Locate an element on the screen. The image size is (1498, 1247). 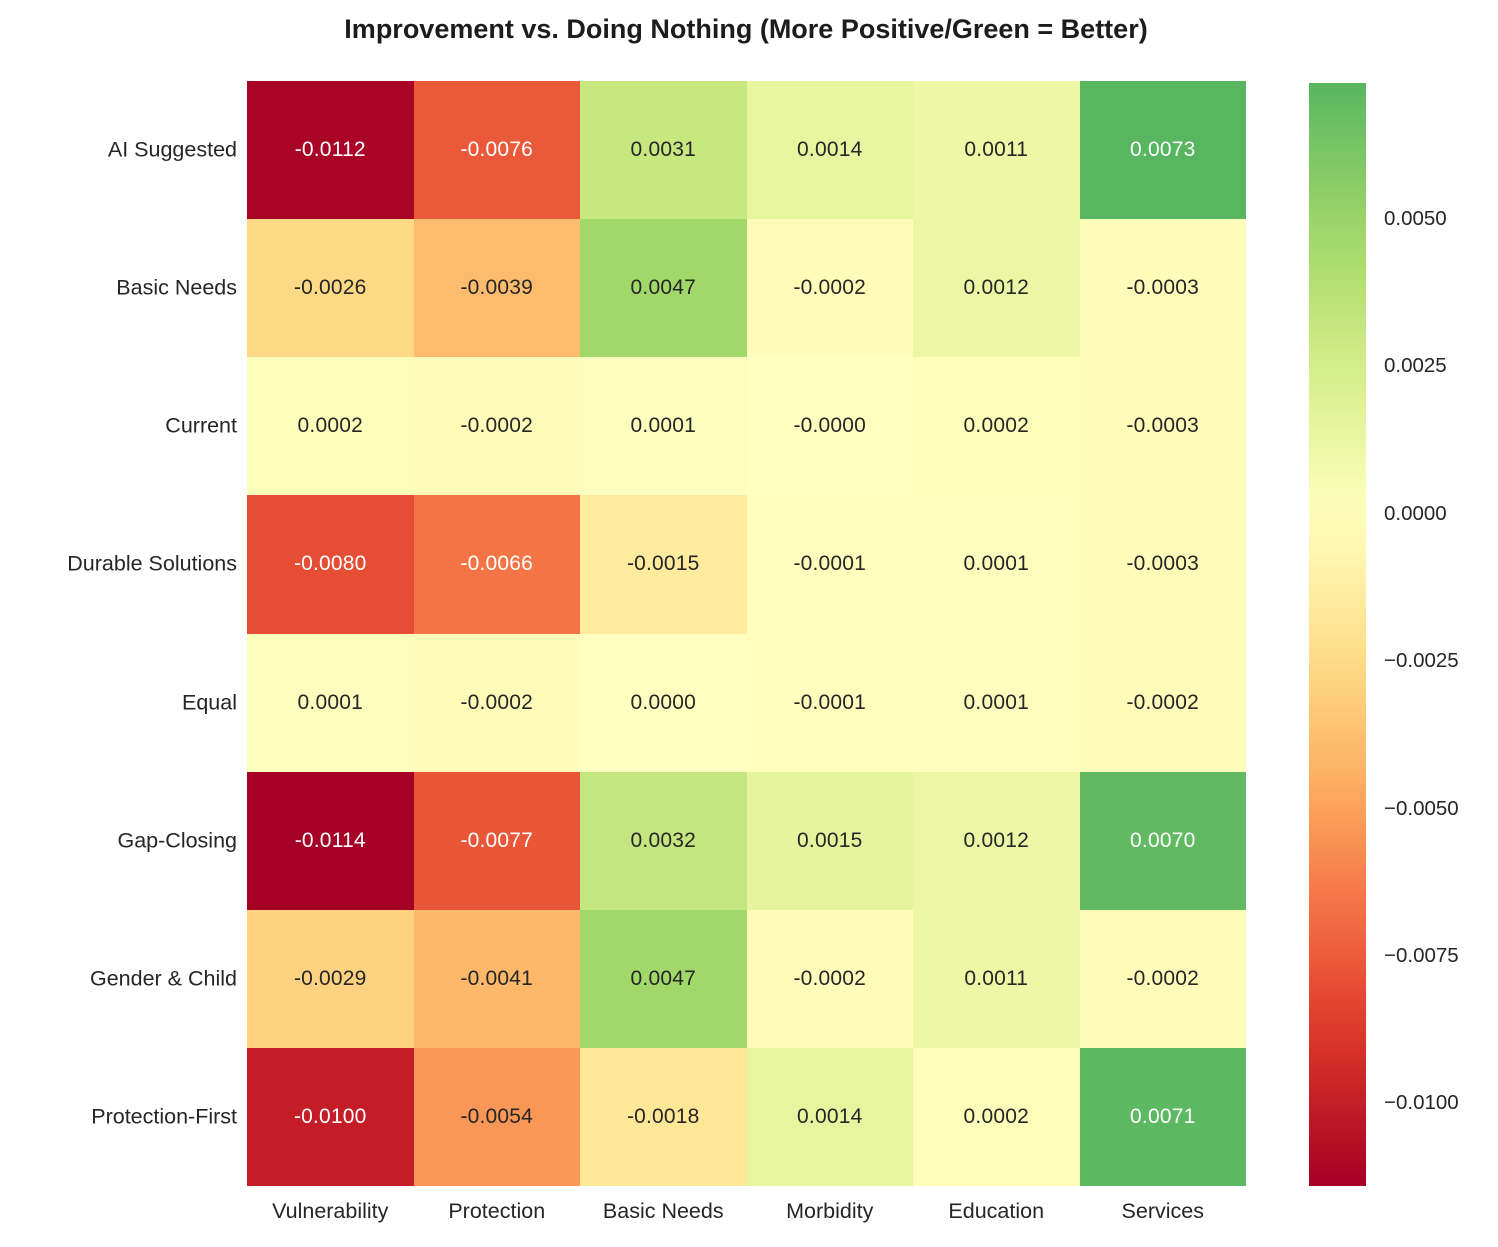
x-tick-label: Basic Needs is located at coordinates (663, 1211).